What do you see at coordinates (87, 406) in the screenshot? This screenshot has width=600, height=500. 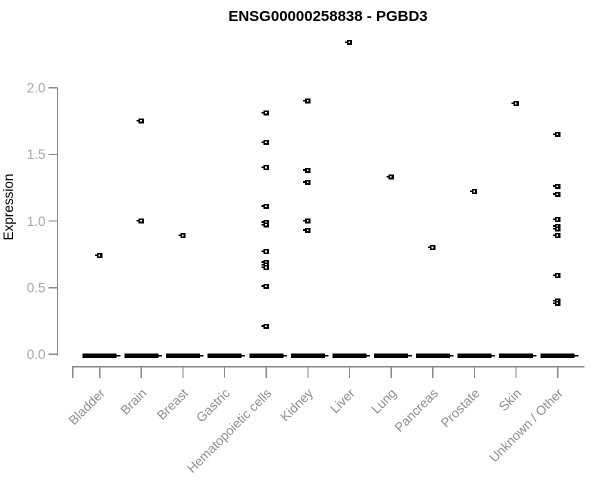 I see `x-category-label: Bladder` at bounding box center [87, 406].